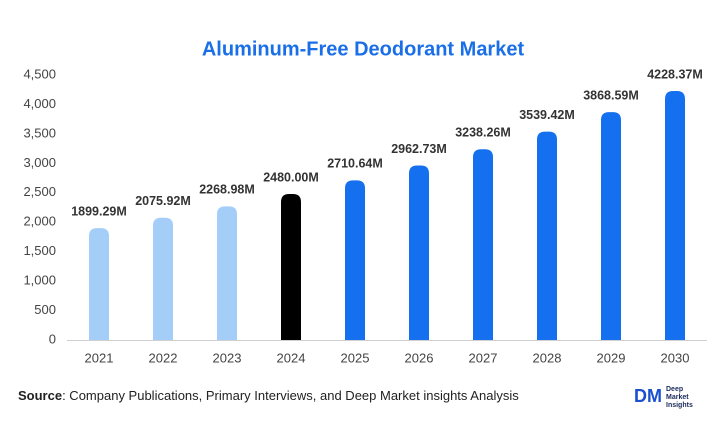 This screenshot has width=726, height=443. What do you see at coordinates (45, 309) in the screenshot?
I see `y-tick-label: 500` at bounding box center [45, 309].